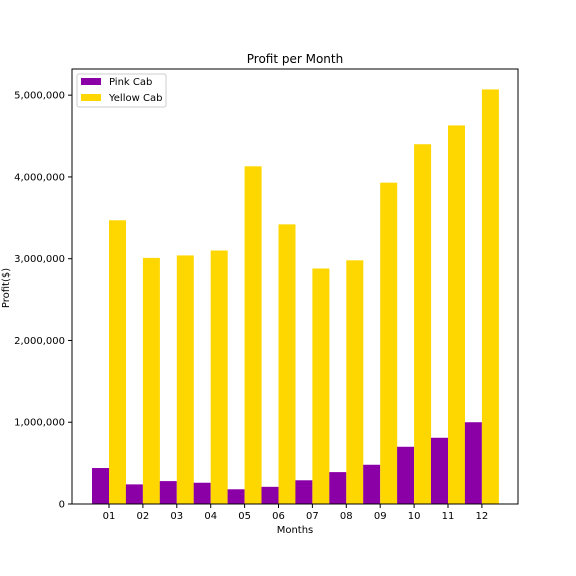 This screenshot has width=576, height=576. I want to click on legend-swatch-pink-cab, so click(91, 81).